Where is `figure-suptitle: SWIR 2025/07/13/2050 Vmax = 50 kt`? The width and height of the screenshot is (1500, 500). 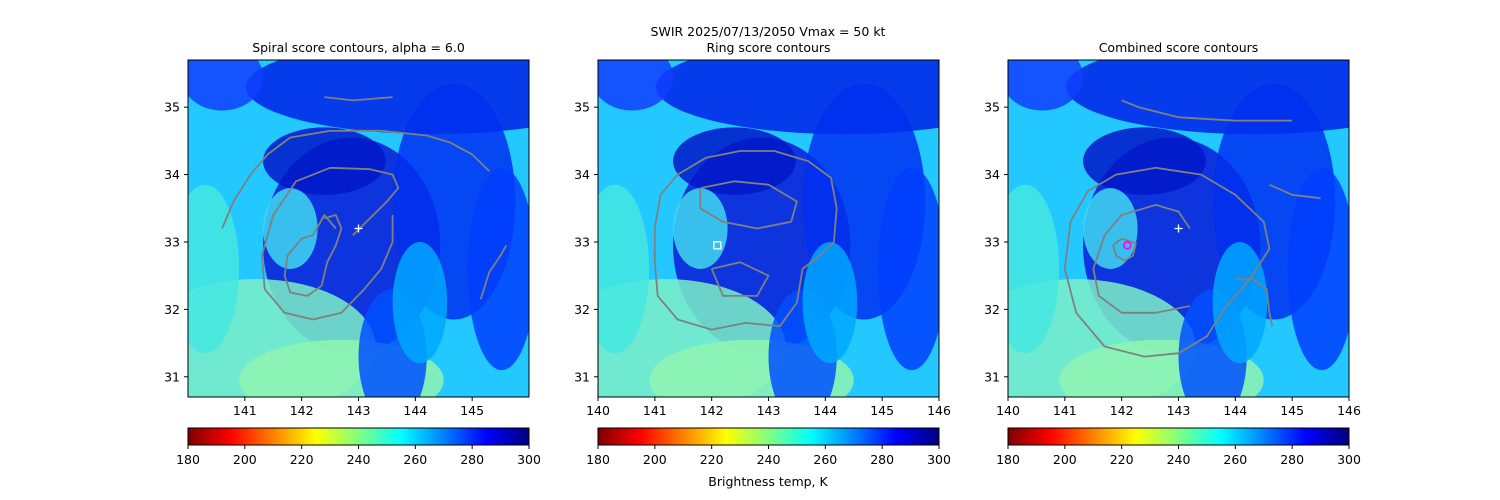 figure-suptitle: SWIR 2025/07/13/2050 Vmax = 50 kt is located at coordinates (768, 31).